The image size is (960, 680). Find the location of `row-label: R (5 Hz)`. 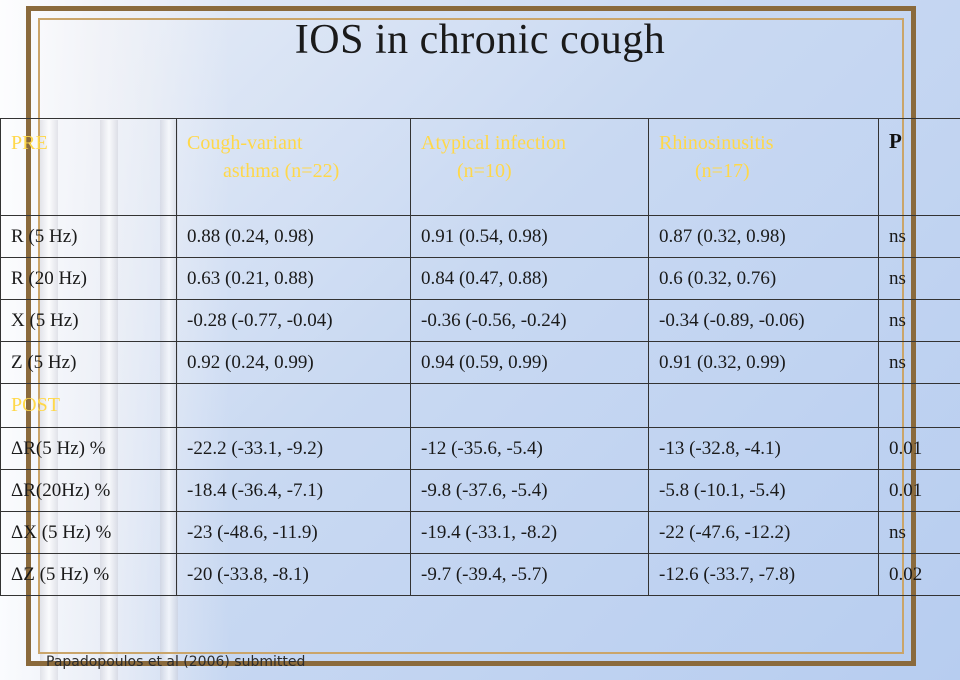

row-label: R (5 Hz) is located at coordinates (88, 236).